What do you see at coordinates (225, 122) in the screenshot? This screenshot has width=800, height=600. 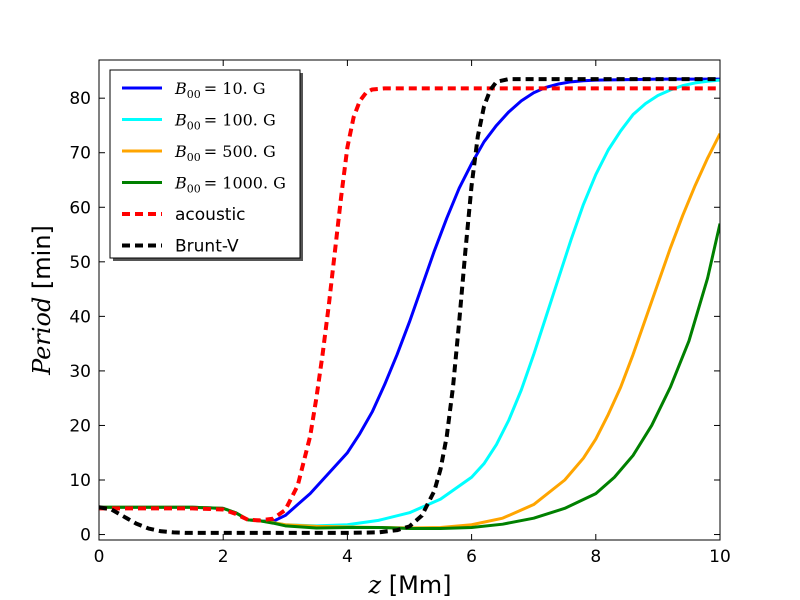 I see `legend-label-1: B00 = 100. G` at bounding box center [225, 122].